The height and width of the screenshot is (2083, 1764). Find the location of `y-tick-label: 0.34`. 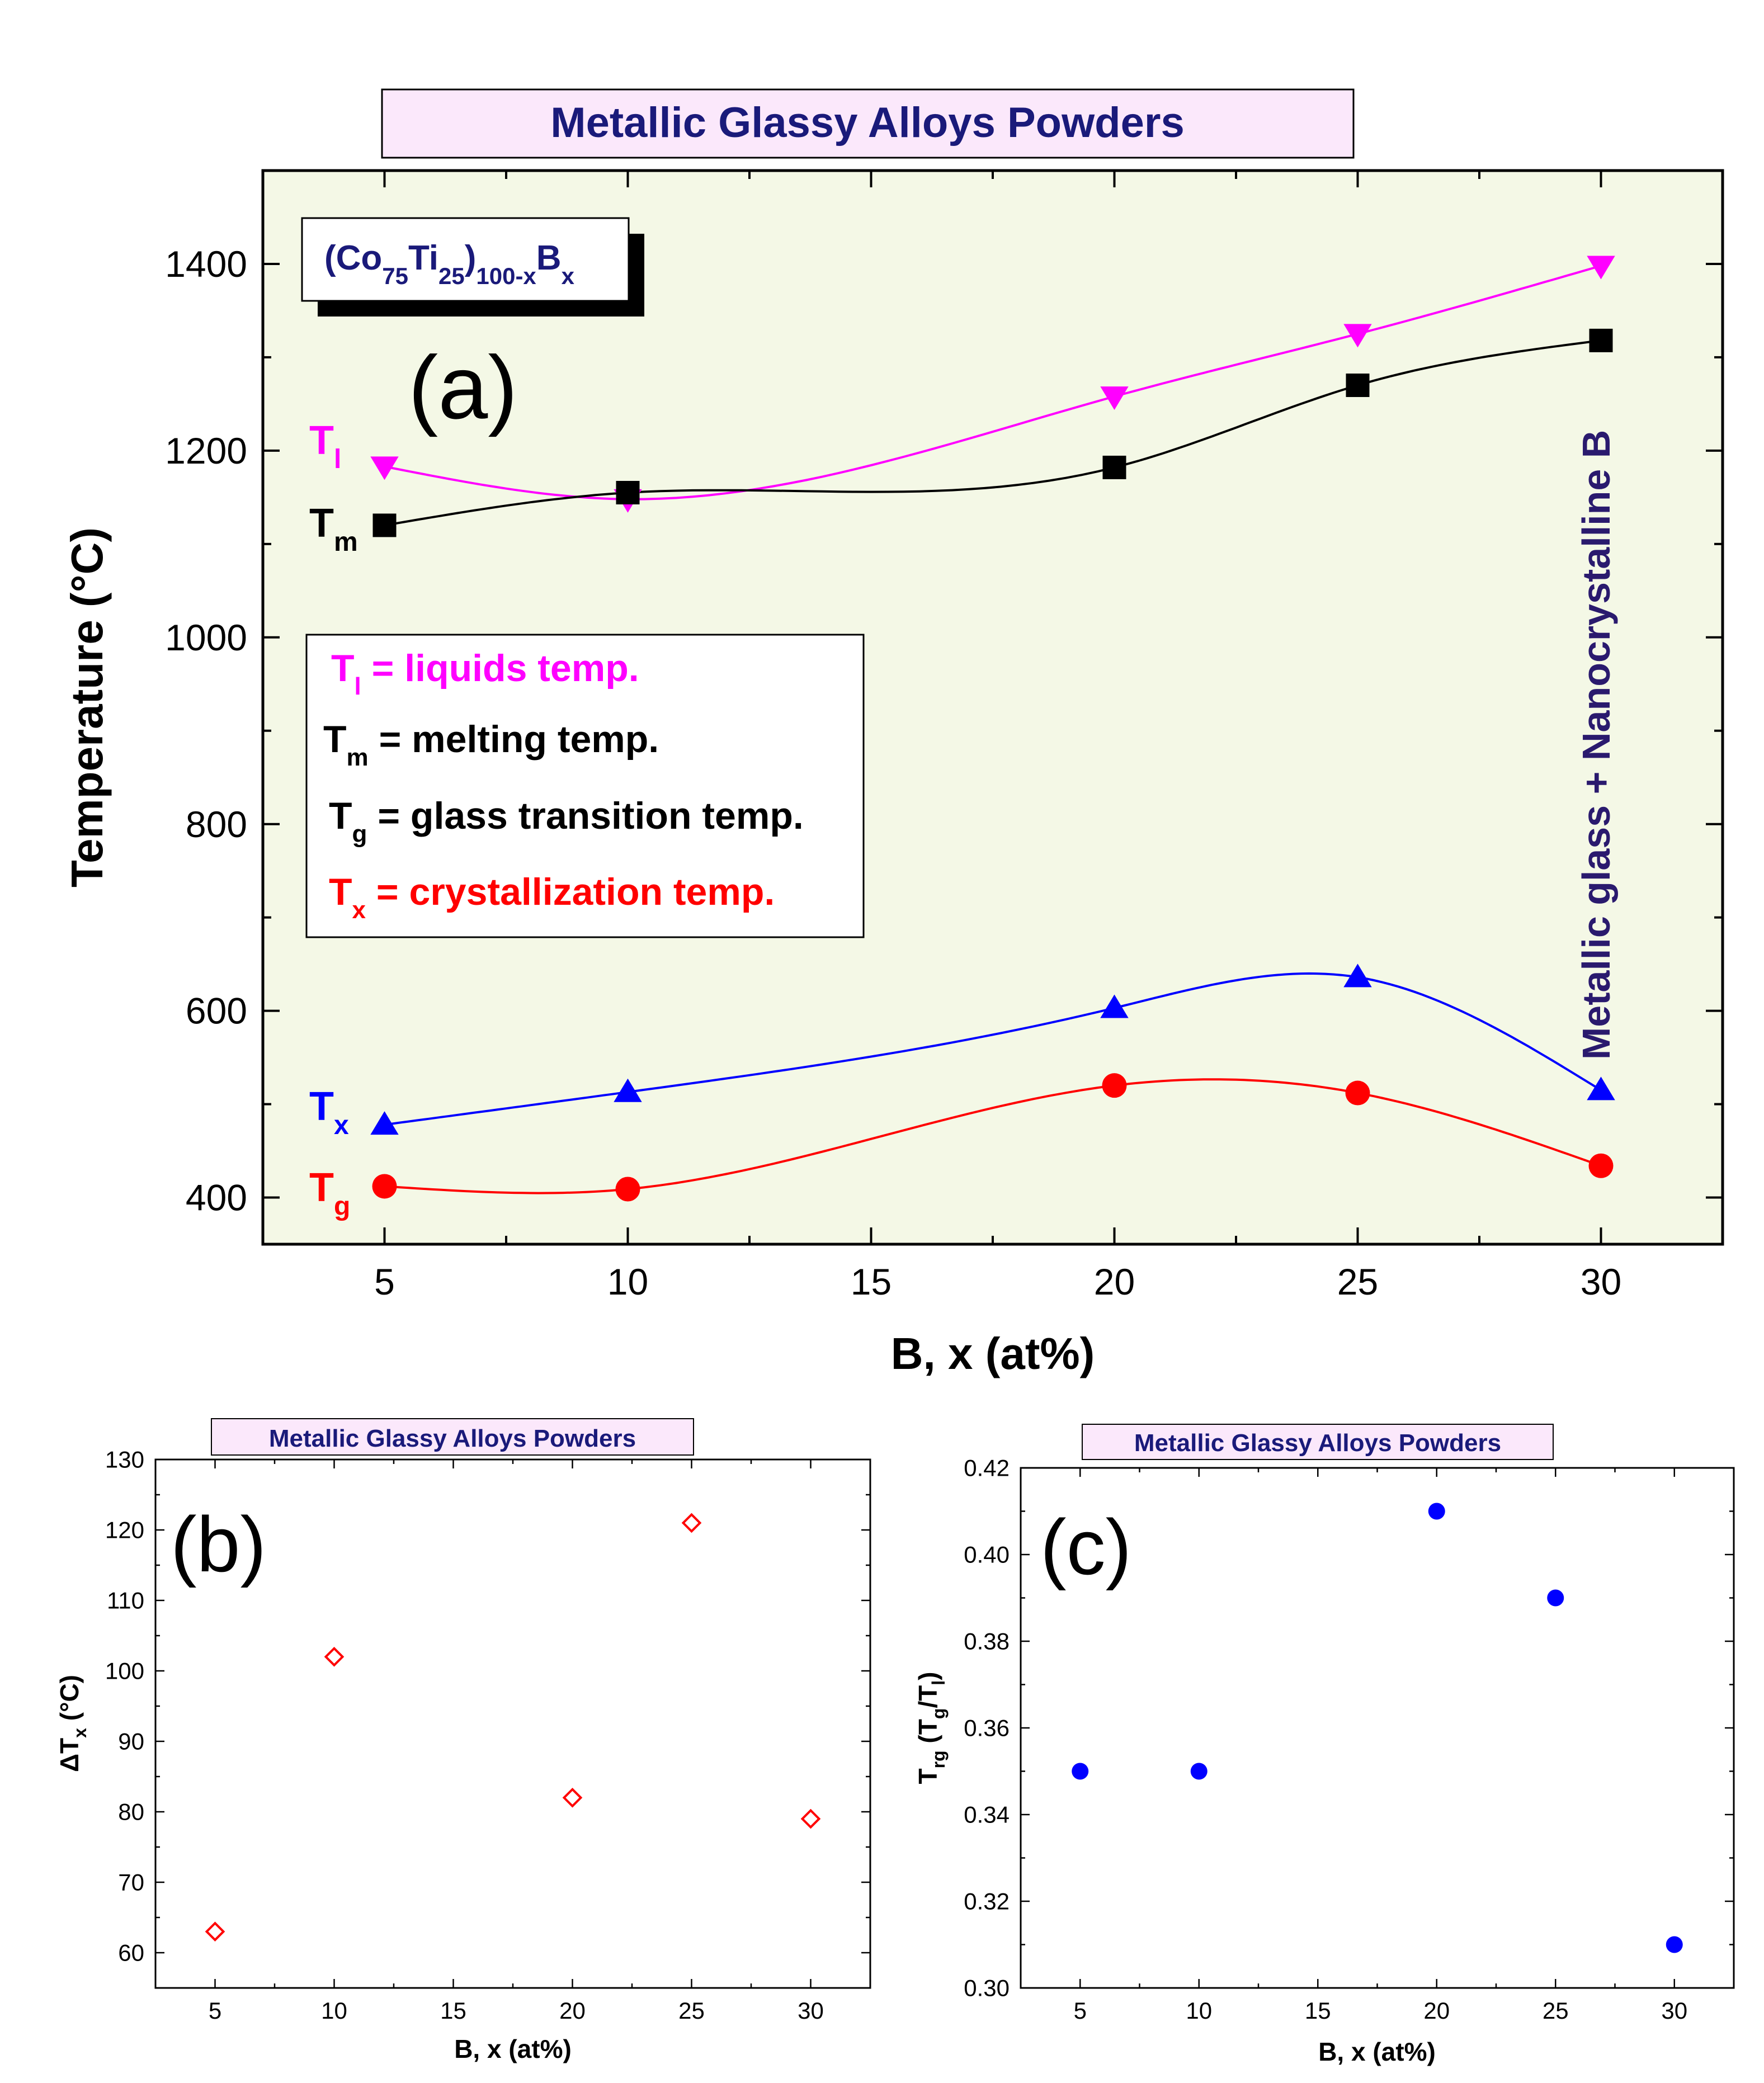

y-tick-label: 0.34 is located at coordinates (987, 1815).